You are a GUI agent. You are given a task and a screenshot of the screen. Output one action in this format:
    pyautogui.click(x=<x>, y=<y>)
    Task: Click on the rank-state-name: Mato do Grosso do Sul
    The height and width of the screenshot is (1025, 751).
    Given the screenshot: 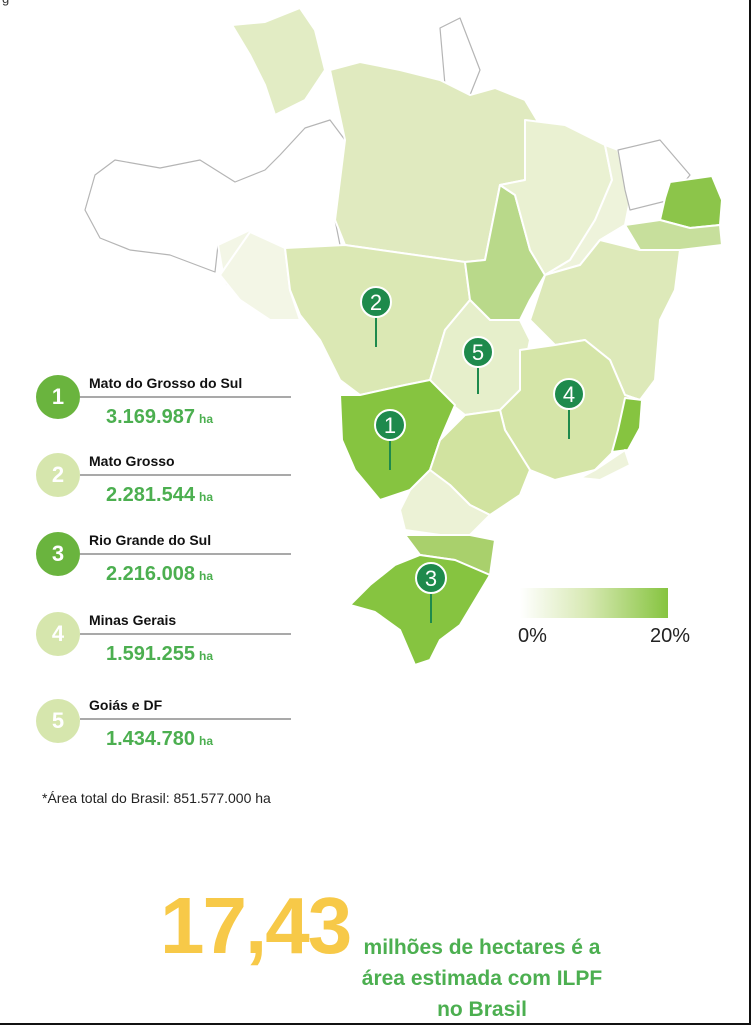 What is the action you would take?
    pyautogui.click(x=166, y=383)
    